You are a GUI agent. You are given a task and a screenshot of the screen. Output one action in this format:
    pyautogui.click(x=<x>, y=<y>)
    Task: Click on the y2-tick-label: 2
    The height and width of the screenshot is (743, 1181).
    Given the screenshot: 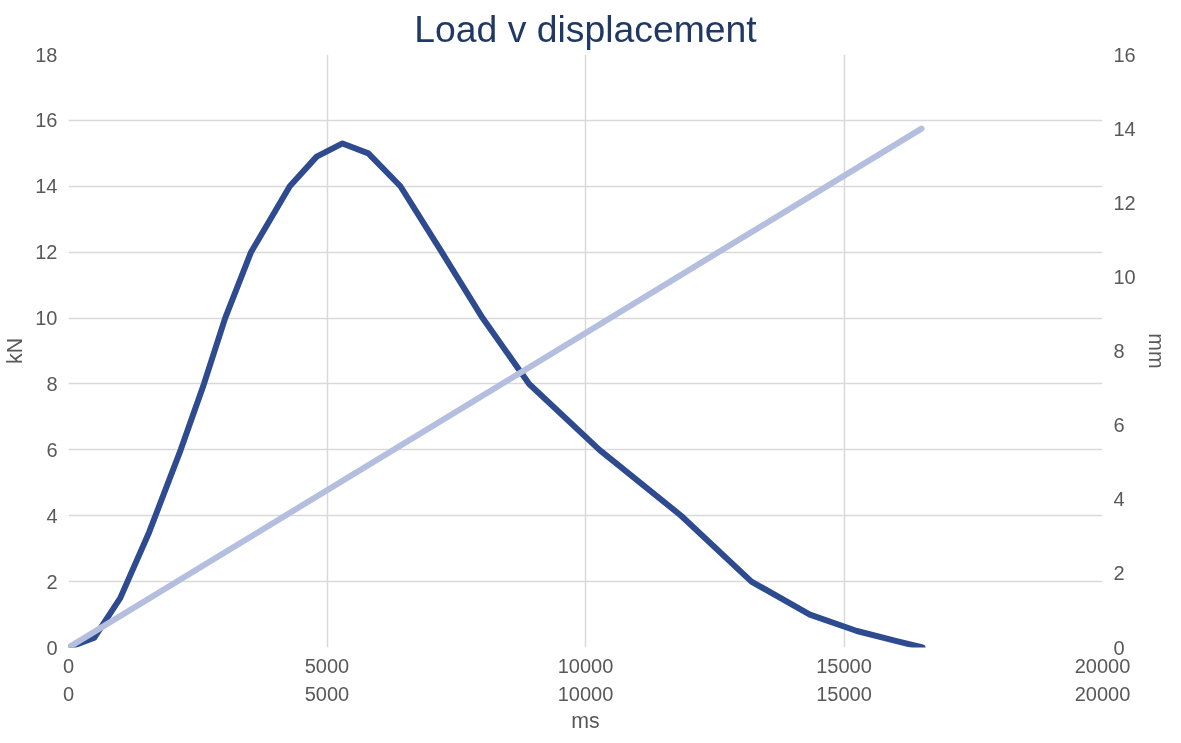 What is the action you would take?
    pyautogui.click(x=1119, y=573)
    